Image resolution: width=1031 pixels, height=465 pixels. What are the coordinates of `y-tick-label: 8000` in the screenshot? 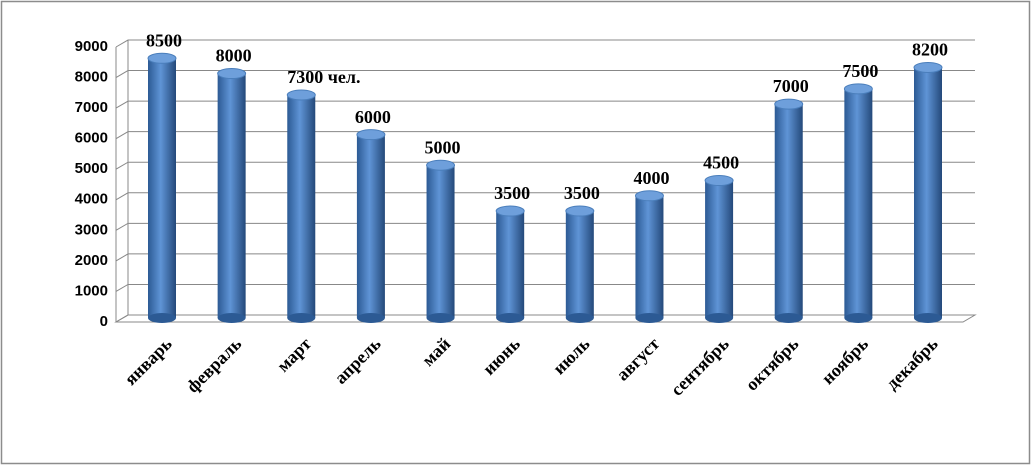 It's located at (91, 77).